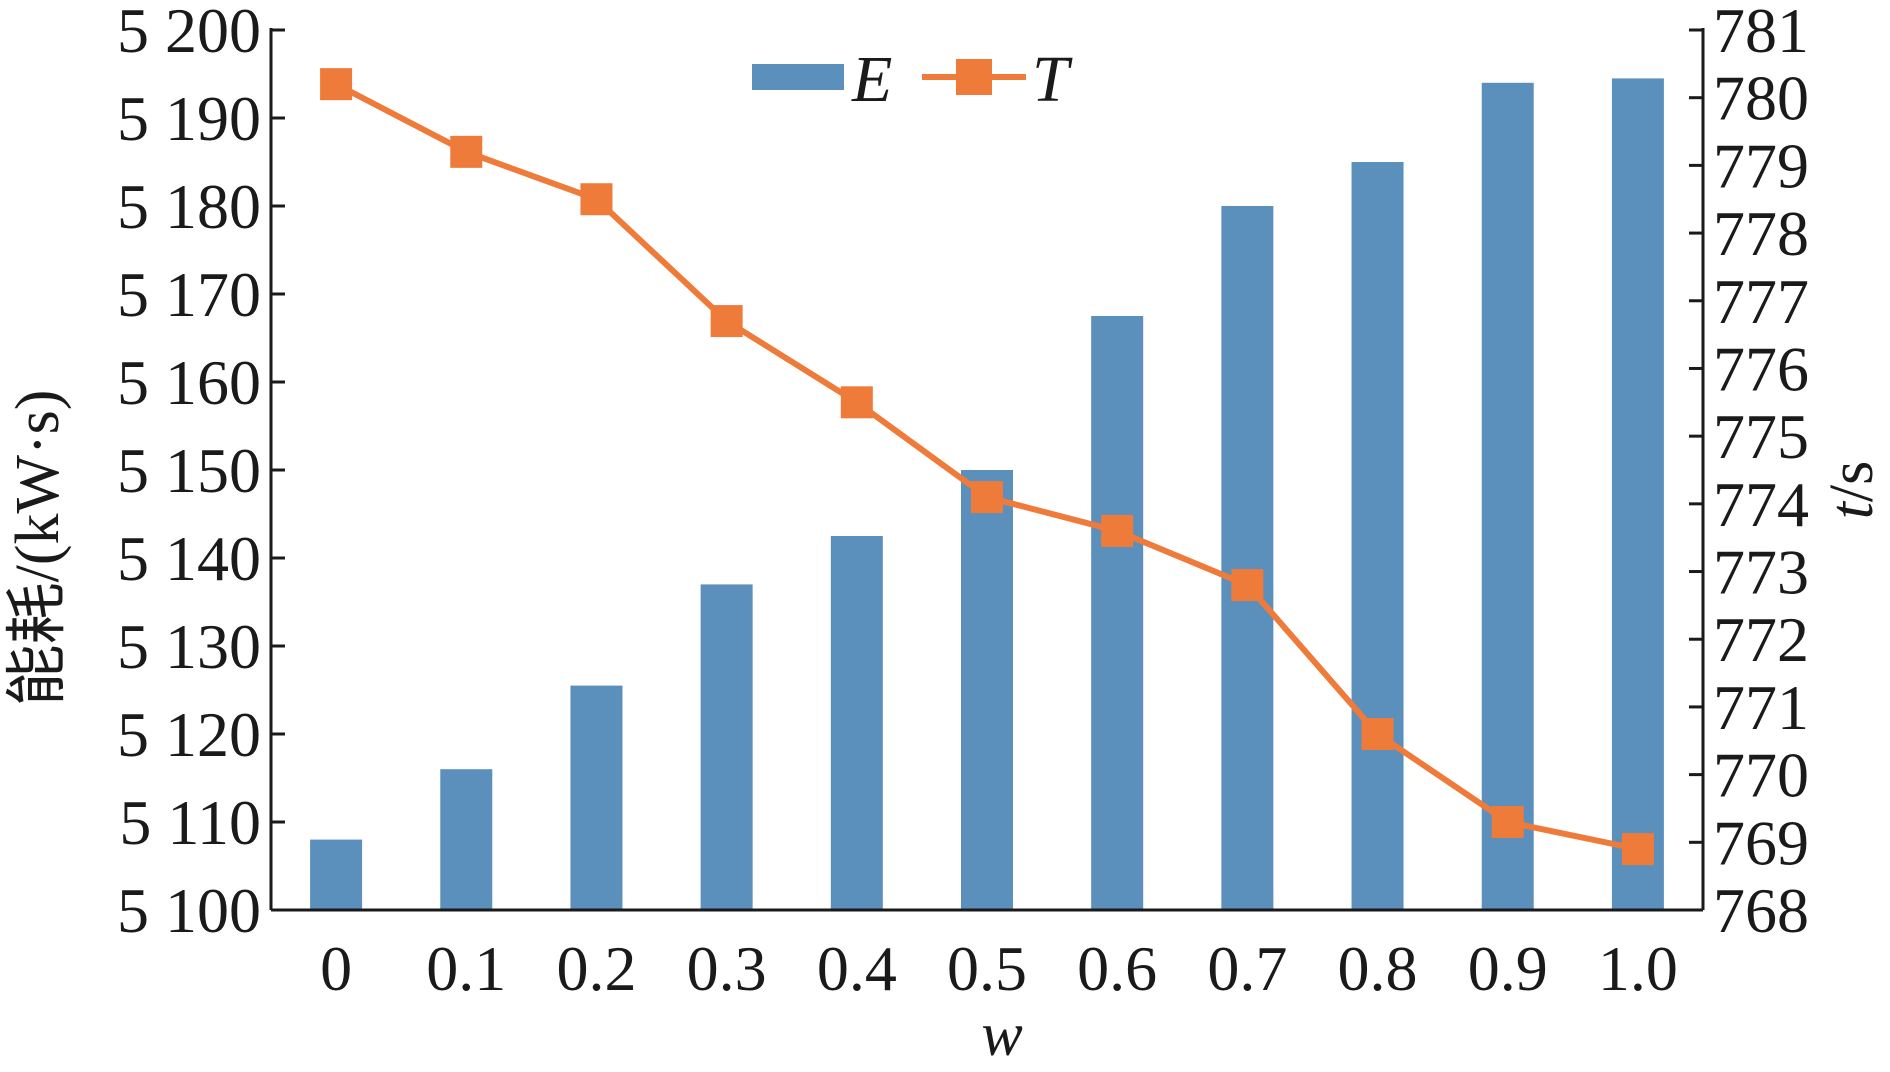 This screenshot has width=1890, height=1072. What do you see at coordinates (189, 470) in the screenshot?
I see `left-tick-label: 5 150` at bounding box center [189, 470].